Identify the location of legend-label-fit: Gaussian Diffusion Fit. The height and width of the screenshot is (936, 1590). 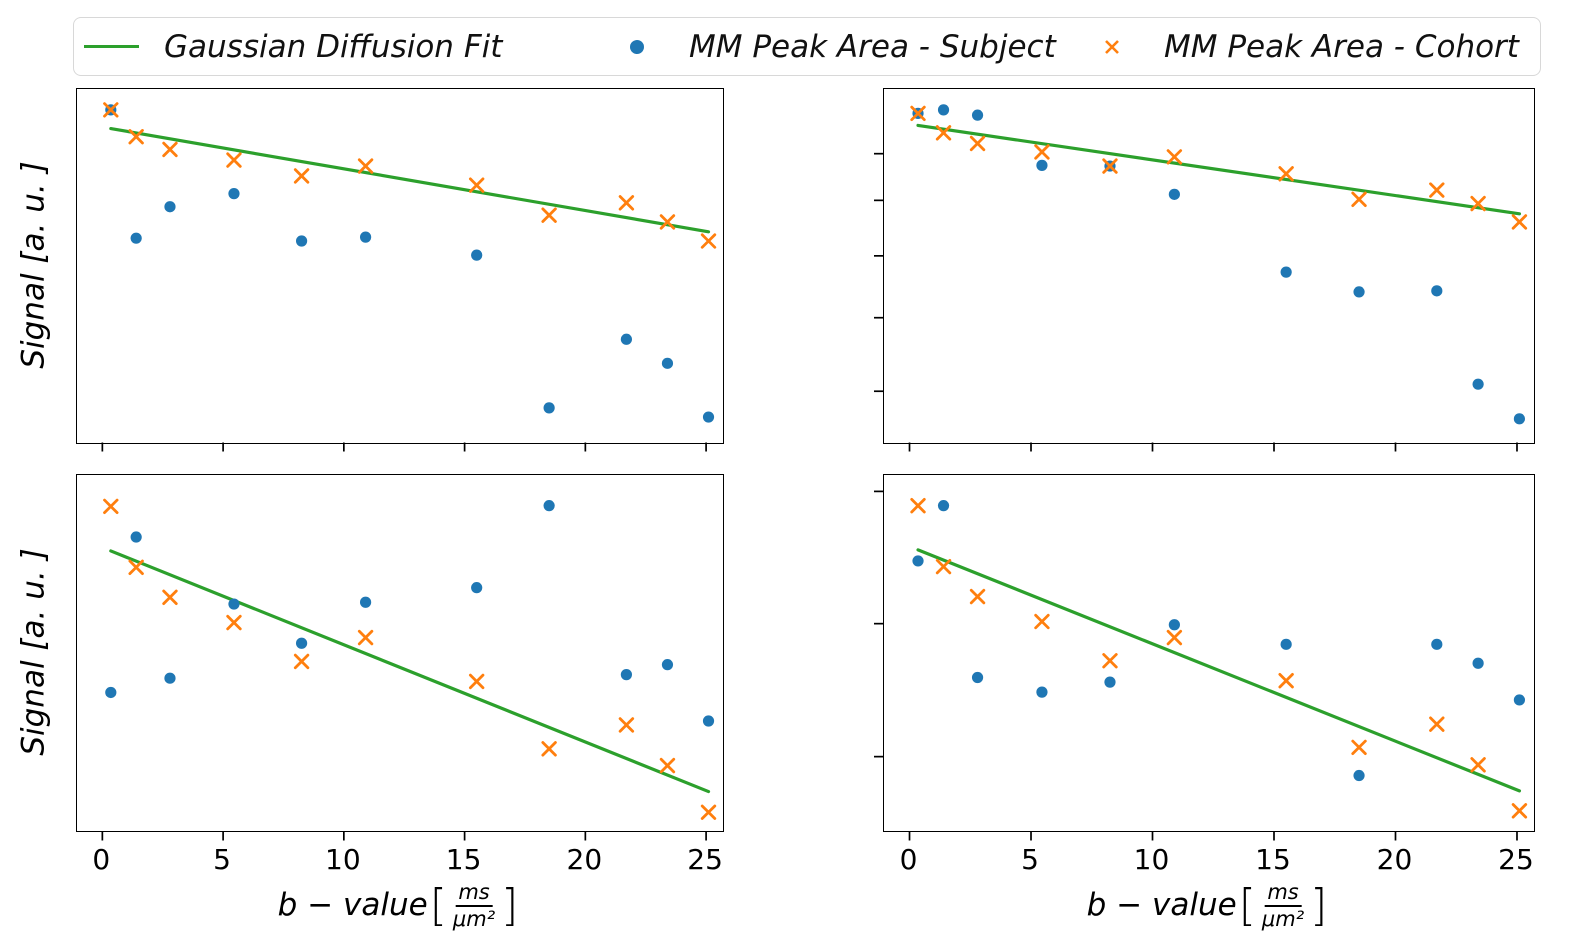
(333, 46).